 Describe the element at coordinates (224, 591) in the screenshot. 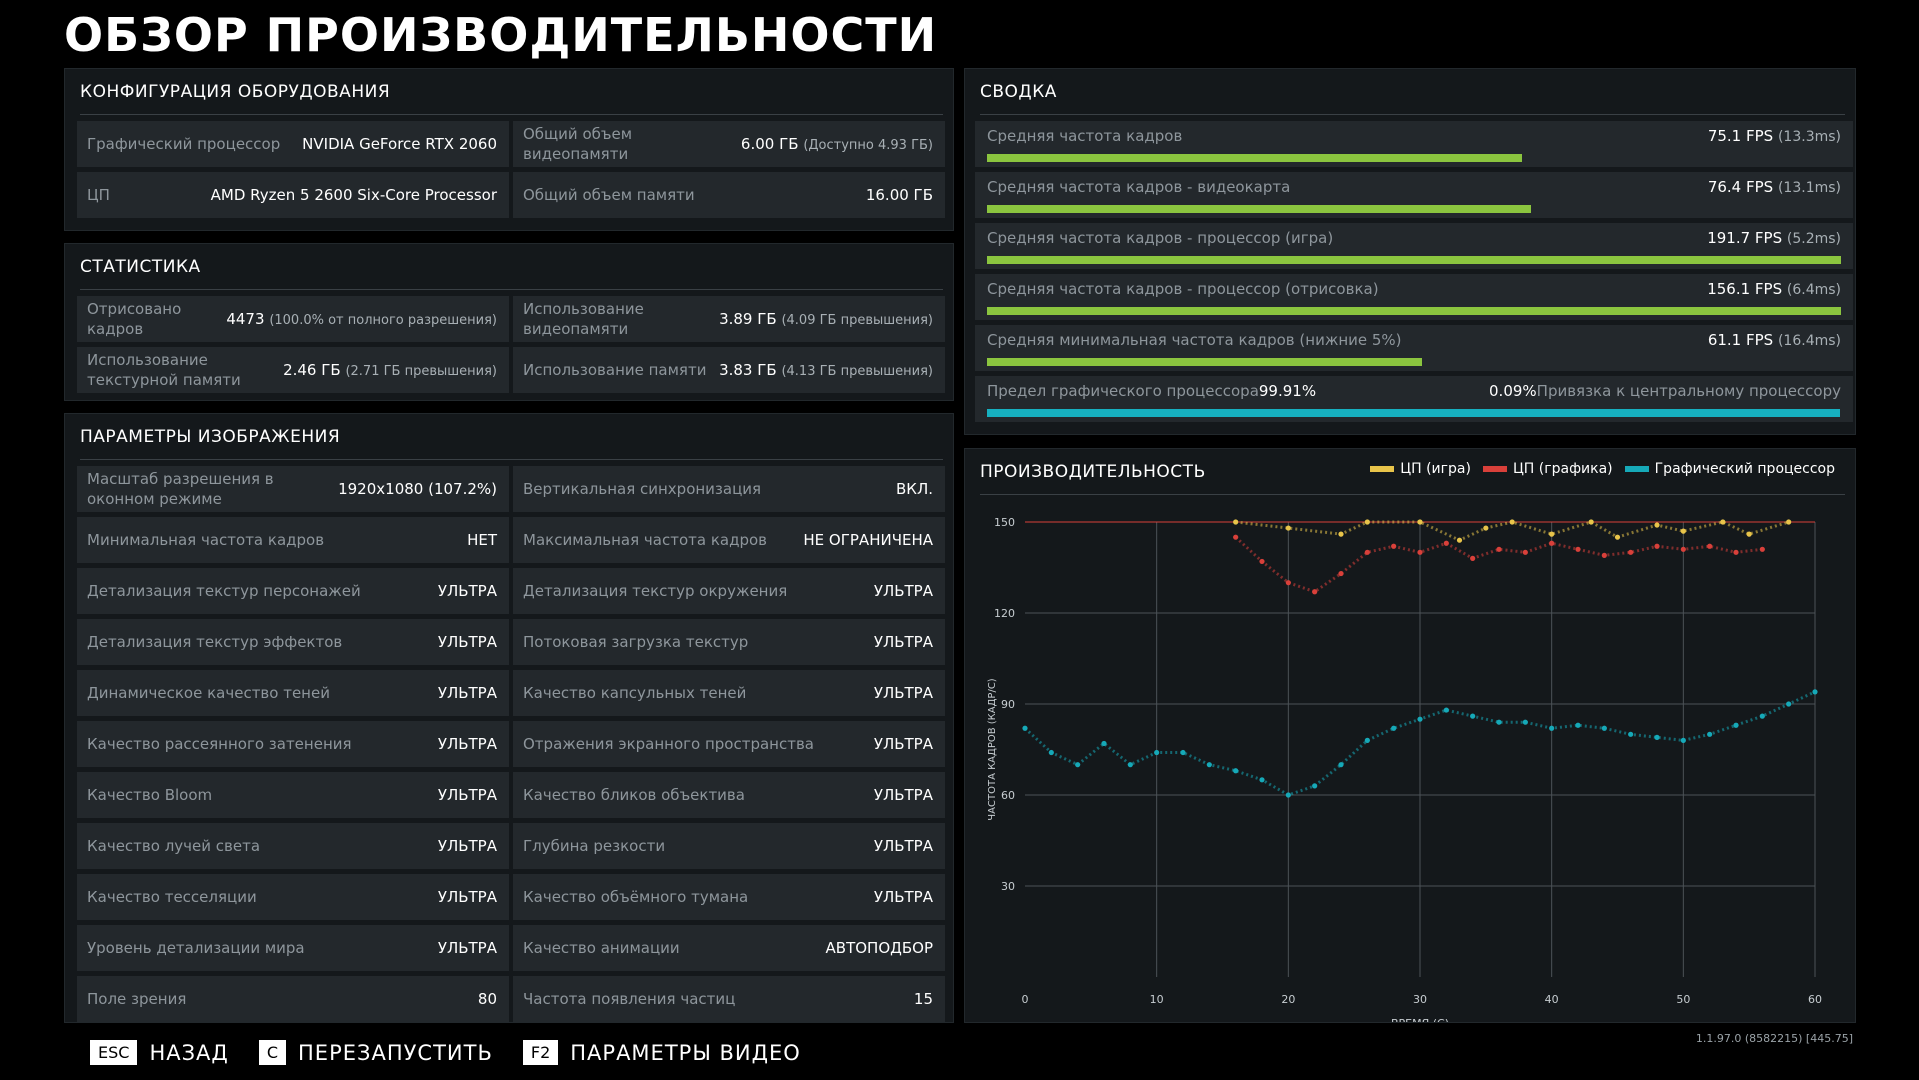

I see `setting-label: Детализация текстур персонажей` at that location.